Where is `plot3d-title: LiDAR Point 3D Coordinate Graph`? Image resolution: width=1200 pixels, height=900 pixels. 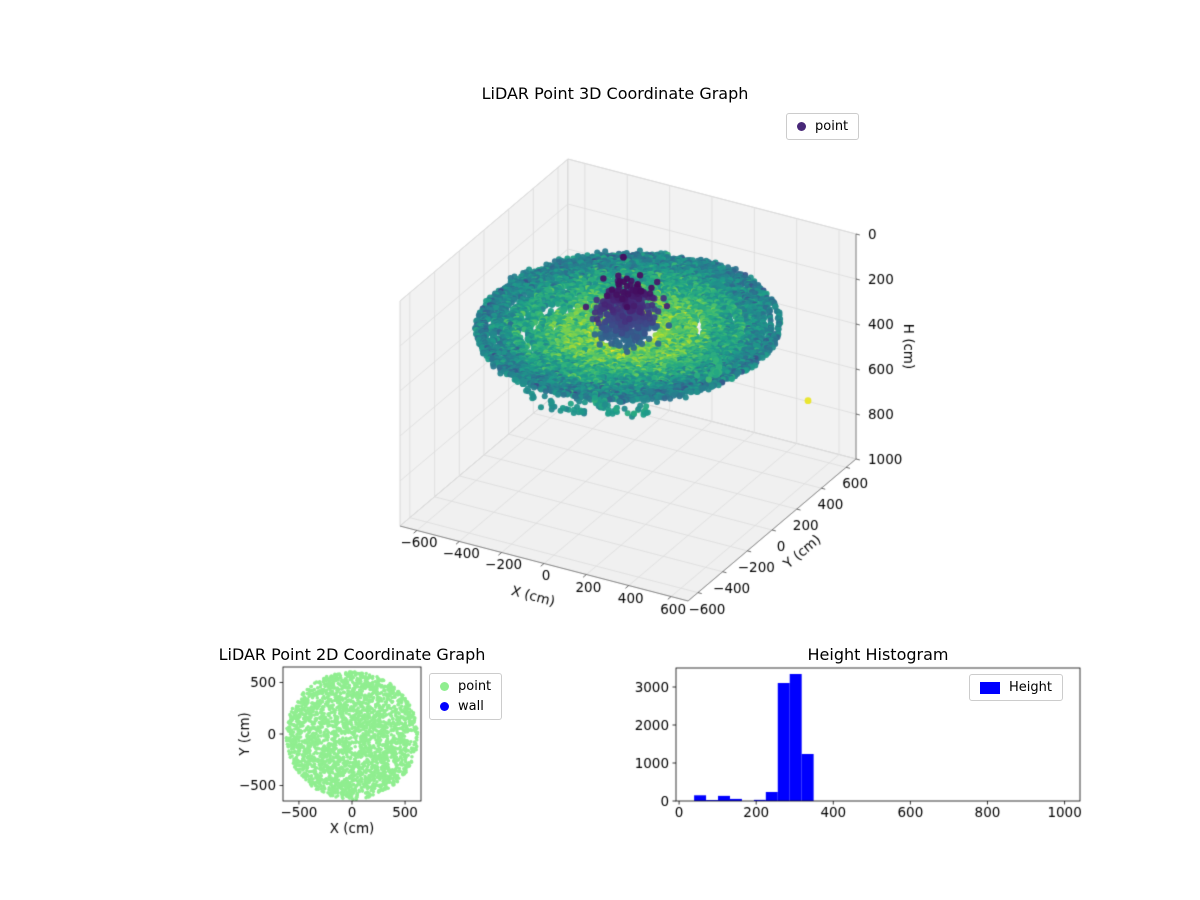 plot3d-title: LiDAR Point 3D Coordinate Graph is located at coordinates (615, 93).